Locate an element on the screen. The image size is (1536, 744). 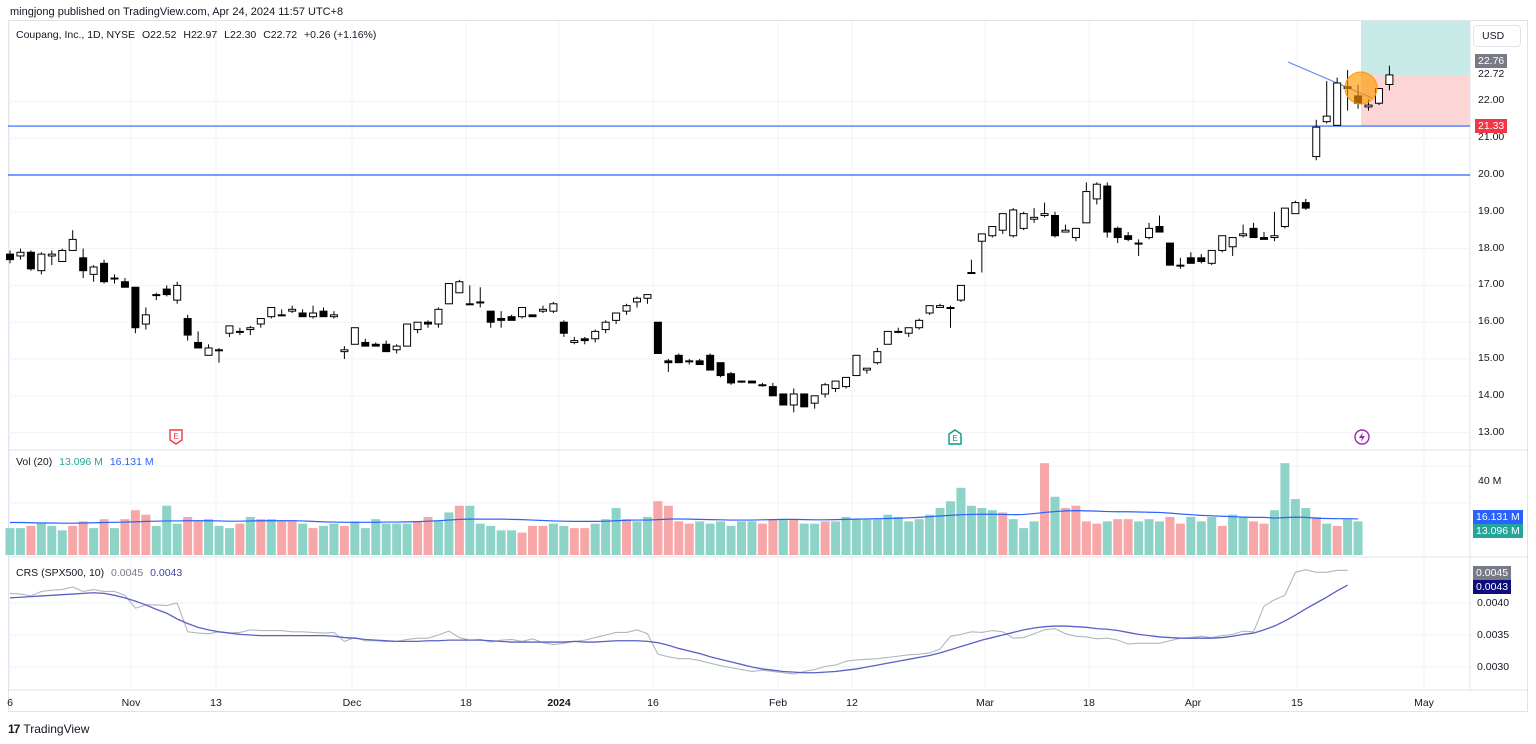
price-axis-label: 15.00 is located at coordinates (1491, 358).